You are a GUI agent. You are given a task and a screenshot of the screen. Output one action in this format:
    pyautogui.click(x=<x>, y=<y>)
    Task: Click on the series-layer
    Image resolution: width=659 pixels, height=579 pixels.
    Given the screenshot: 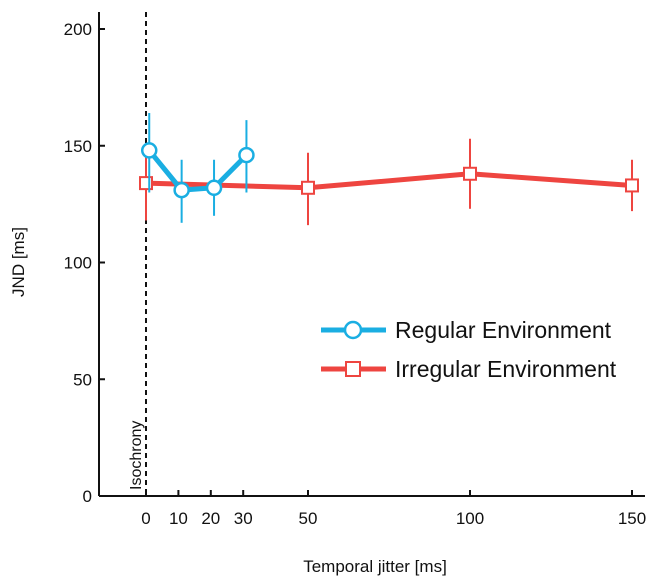 What is the action you would take?
    pyautogui.click(x=389, y=169)
    